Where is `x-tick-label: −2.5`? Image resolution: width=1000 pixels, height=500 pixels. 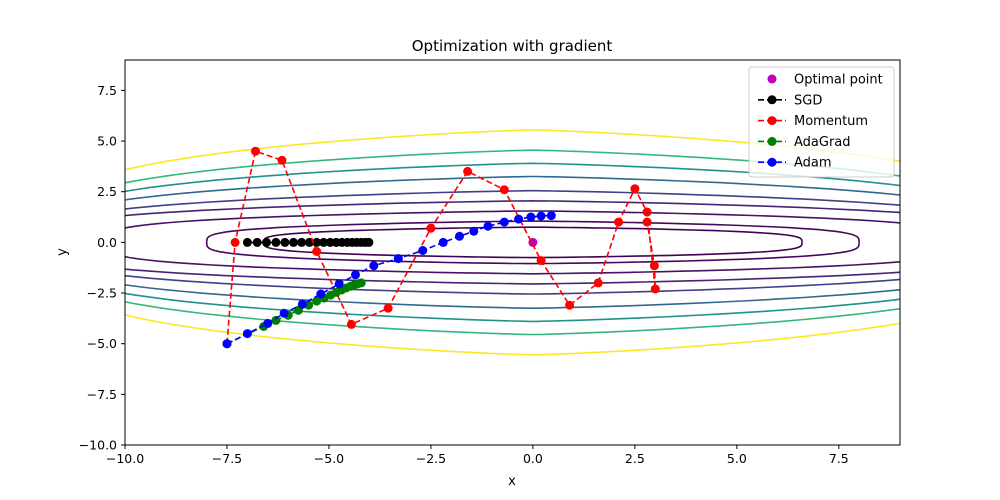 x-tick-label: −2.5 is located at coordinates (431, 458).